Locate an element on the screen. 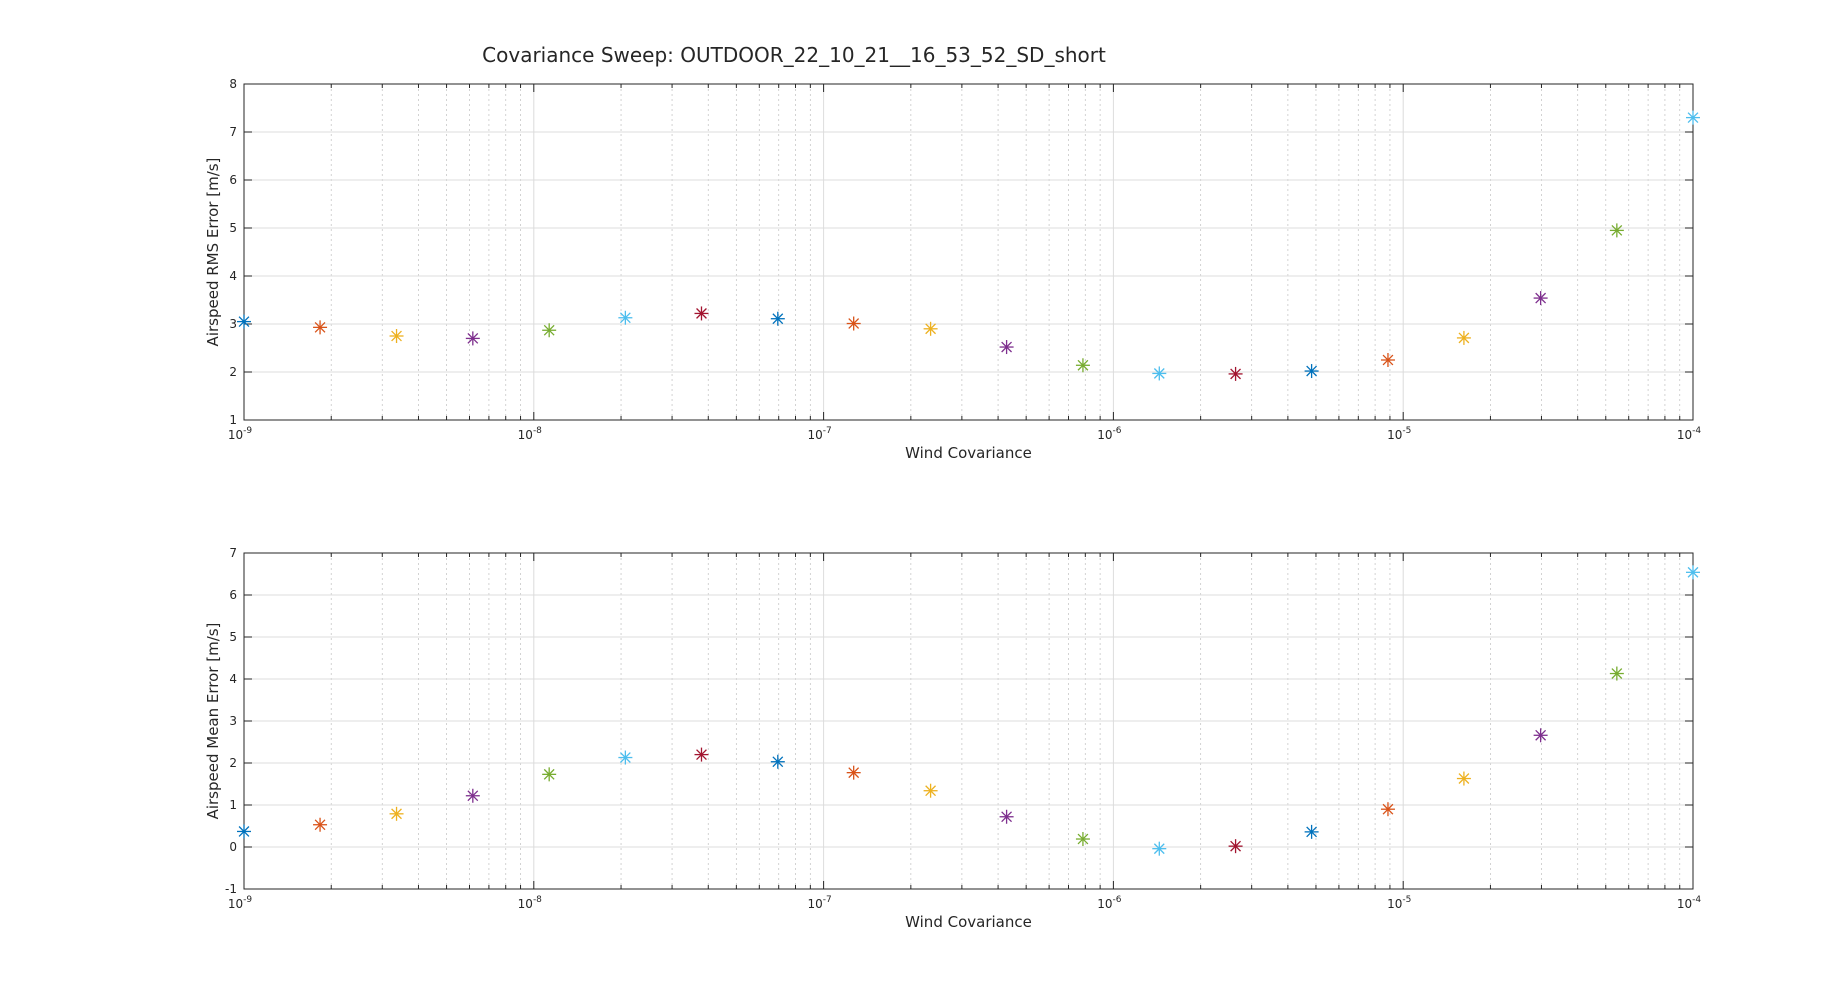 Image resolution: width=1848 pixels, height=988 pixels. y-tick-label: 7 is located at coordinates (233, 553).